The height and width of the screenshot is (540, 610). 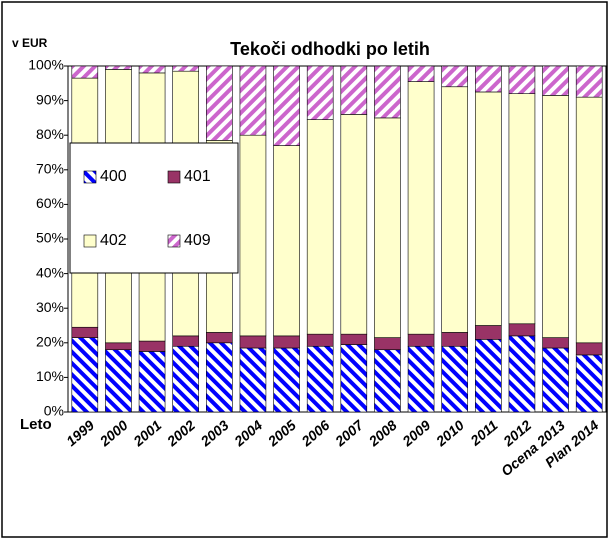 What do you see at coordinates (50, 272) in the screenshot?
I see `y-tick-label: 40%` at bounding box center [50, 272].